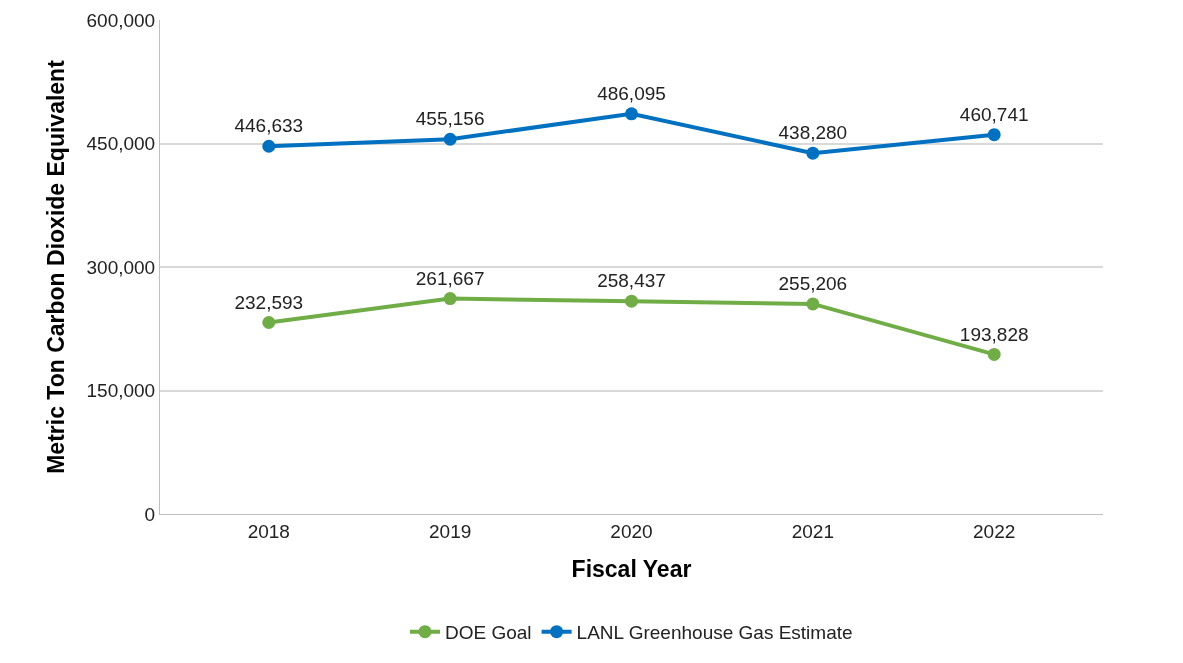 The width and height of the screenshot is (1183, 663). Describe the element at coordinates (631, 569) in the screenshot. I see `x-axis-title: Fiscal Year` at that location.